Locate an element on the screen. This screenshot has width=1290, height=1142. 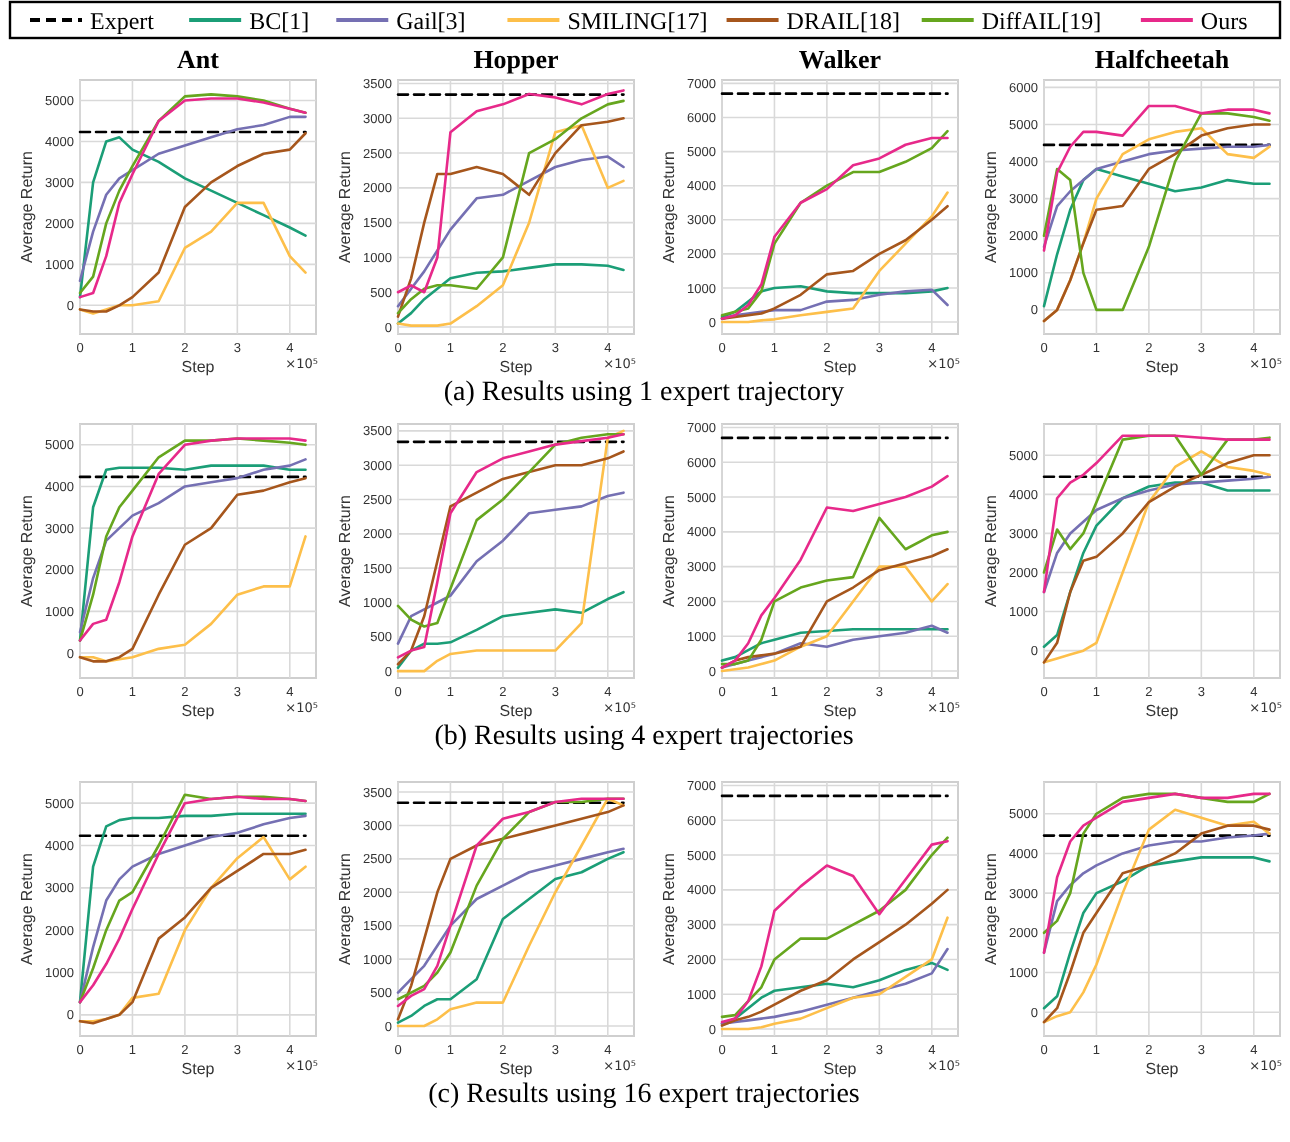
chart-title: Hopper is located at coordinates (516, 59).